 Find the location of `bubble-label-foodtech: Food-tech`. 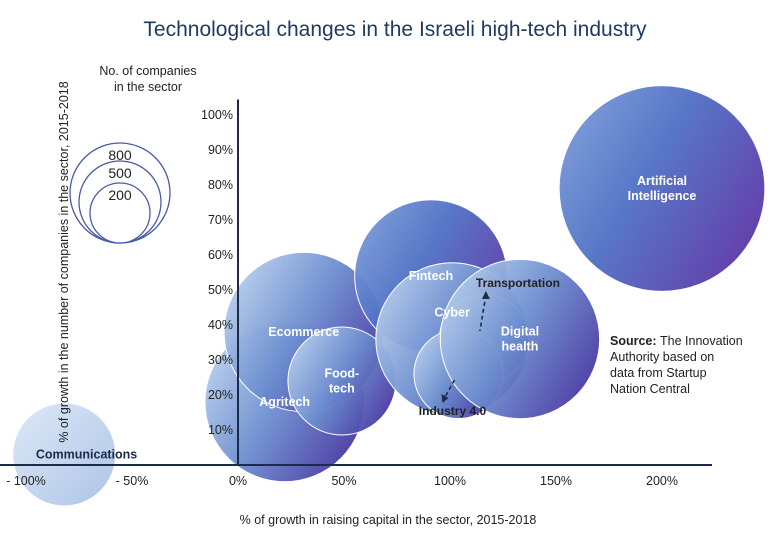

bubble-label-foodtech: Food-tech is located at coordinates (342, 381).